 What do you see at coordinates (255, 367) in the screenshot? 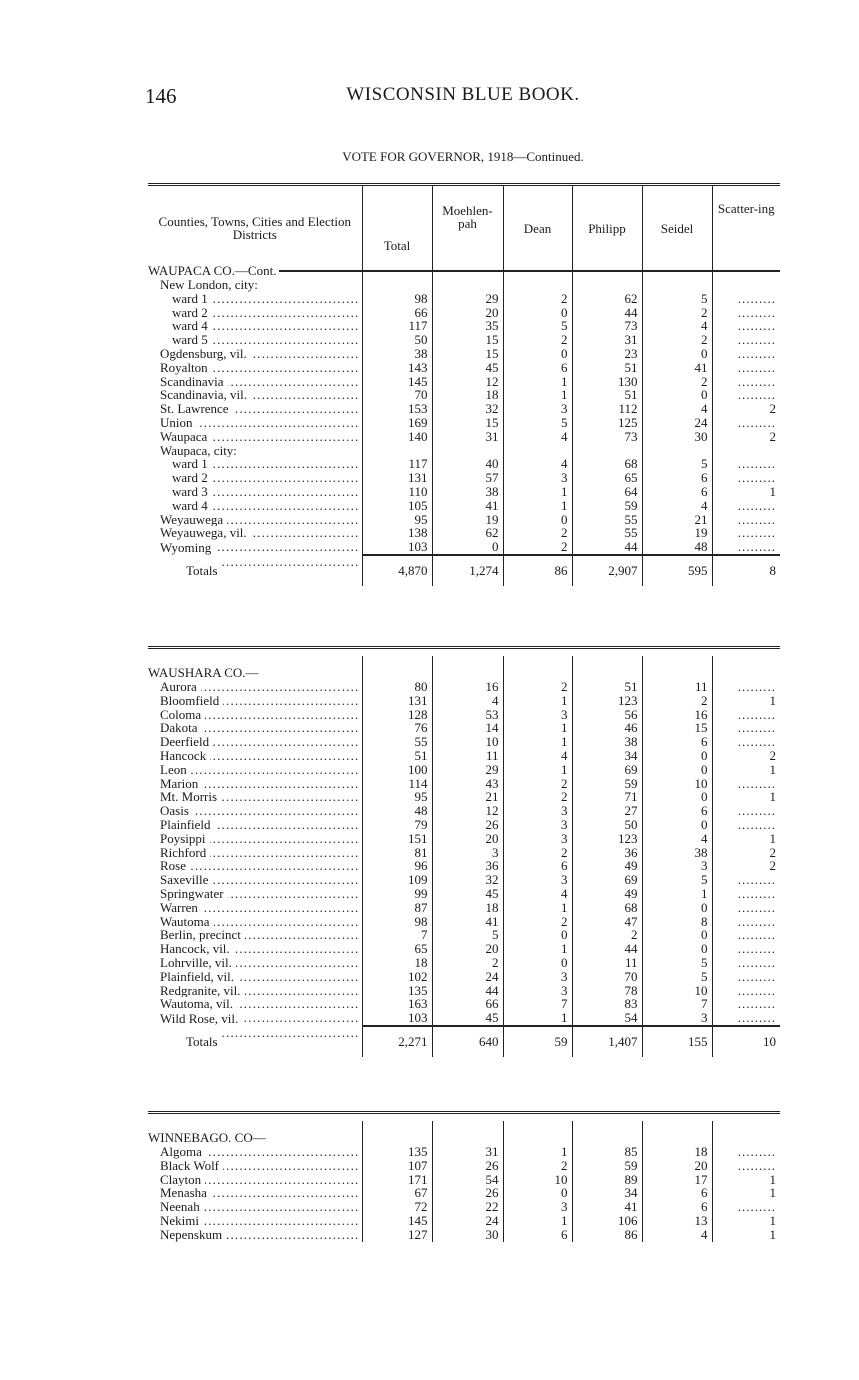
I see `district-label: Royalton` at bounding box center [255, 367].